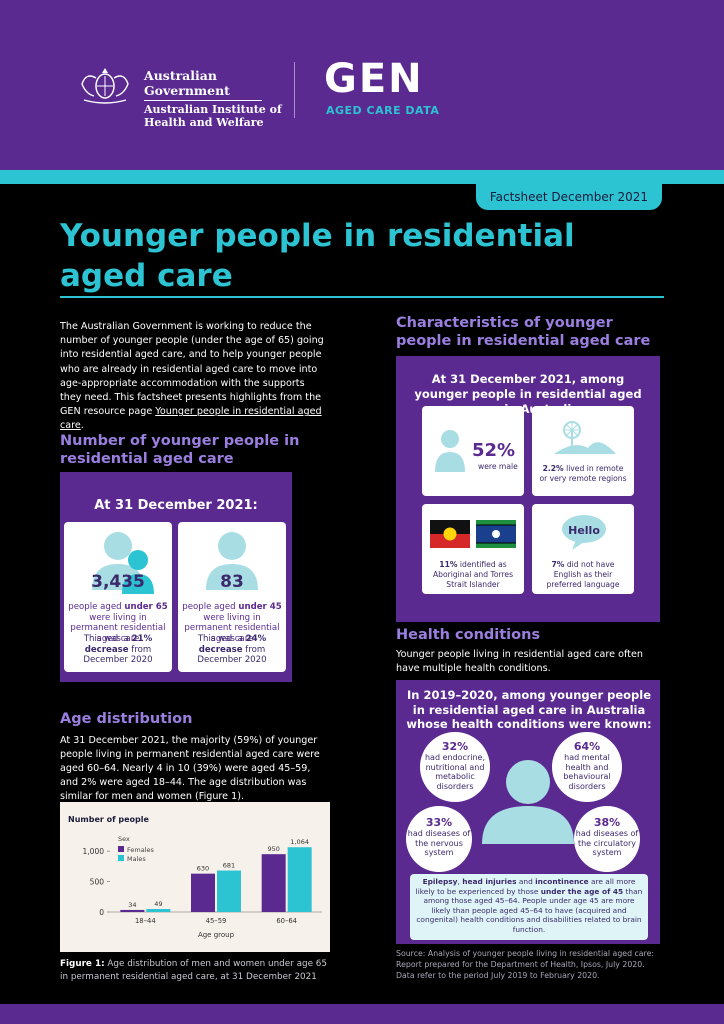  Describe the element at coordinates (496, 534) in the screenshot. I see `torres-strait-flag-icon` at that location.